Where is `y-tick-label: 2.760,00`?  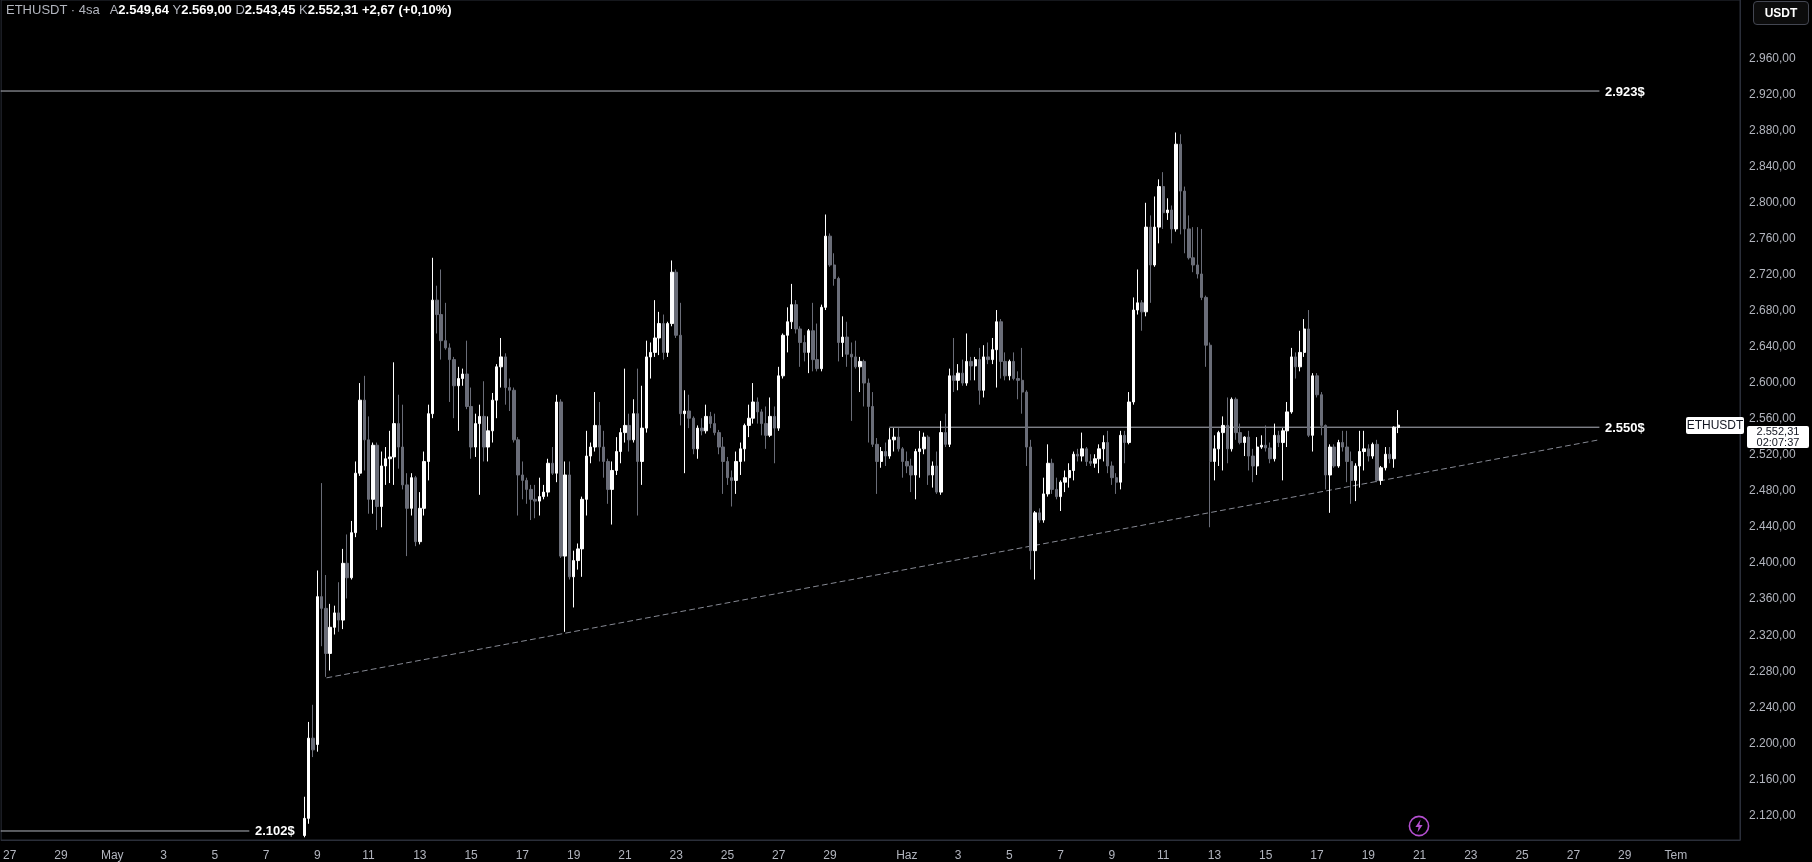
y-tick-label: 2.760,00 is located at coordinates (1773, 237).